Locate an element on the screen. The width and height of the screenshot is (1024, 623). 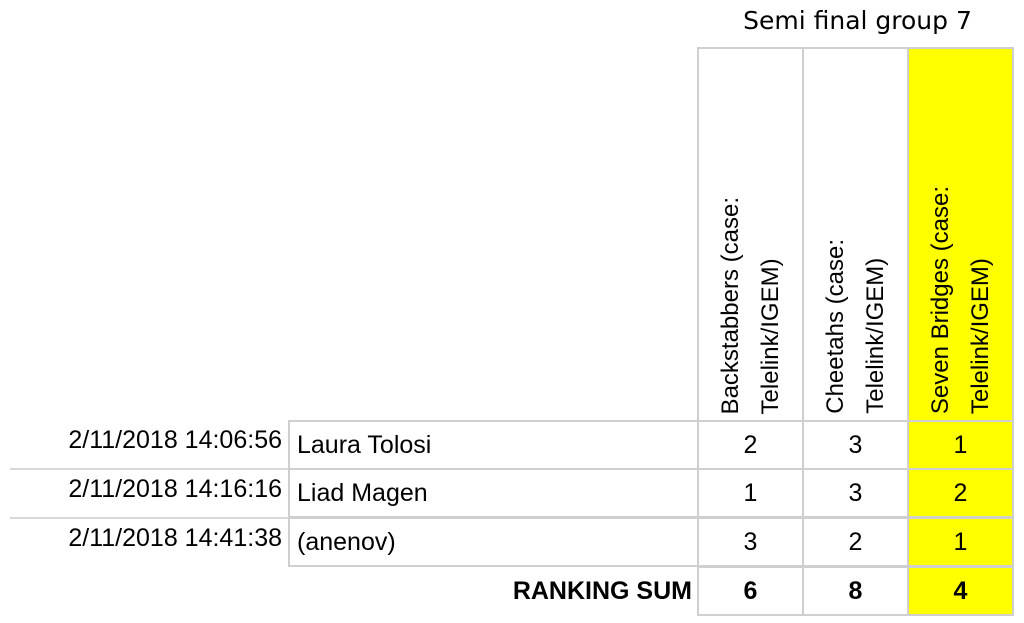
sum-cell: 6 is located at coordinates (750, 591).